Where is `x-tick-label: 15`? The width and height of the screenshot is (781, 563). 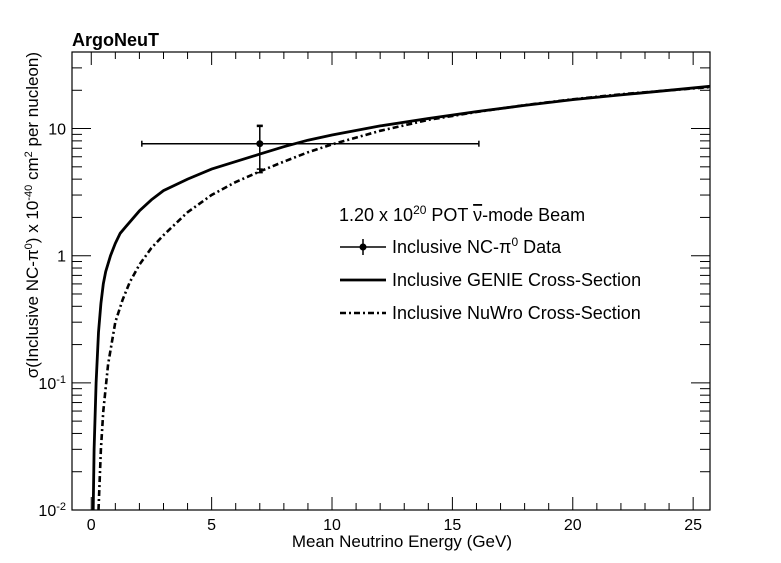
x-tick-label: 15 is located at coordinates (452, 525).